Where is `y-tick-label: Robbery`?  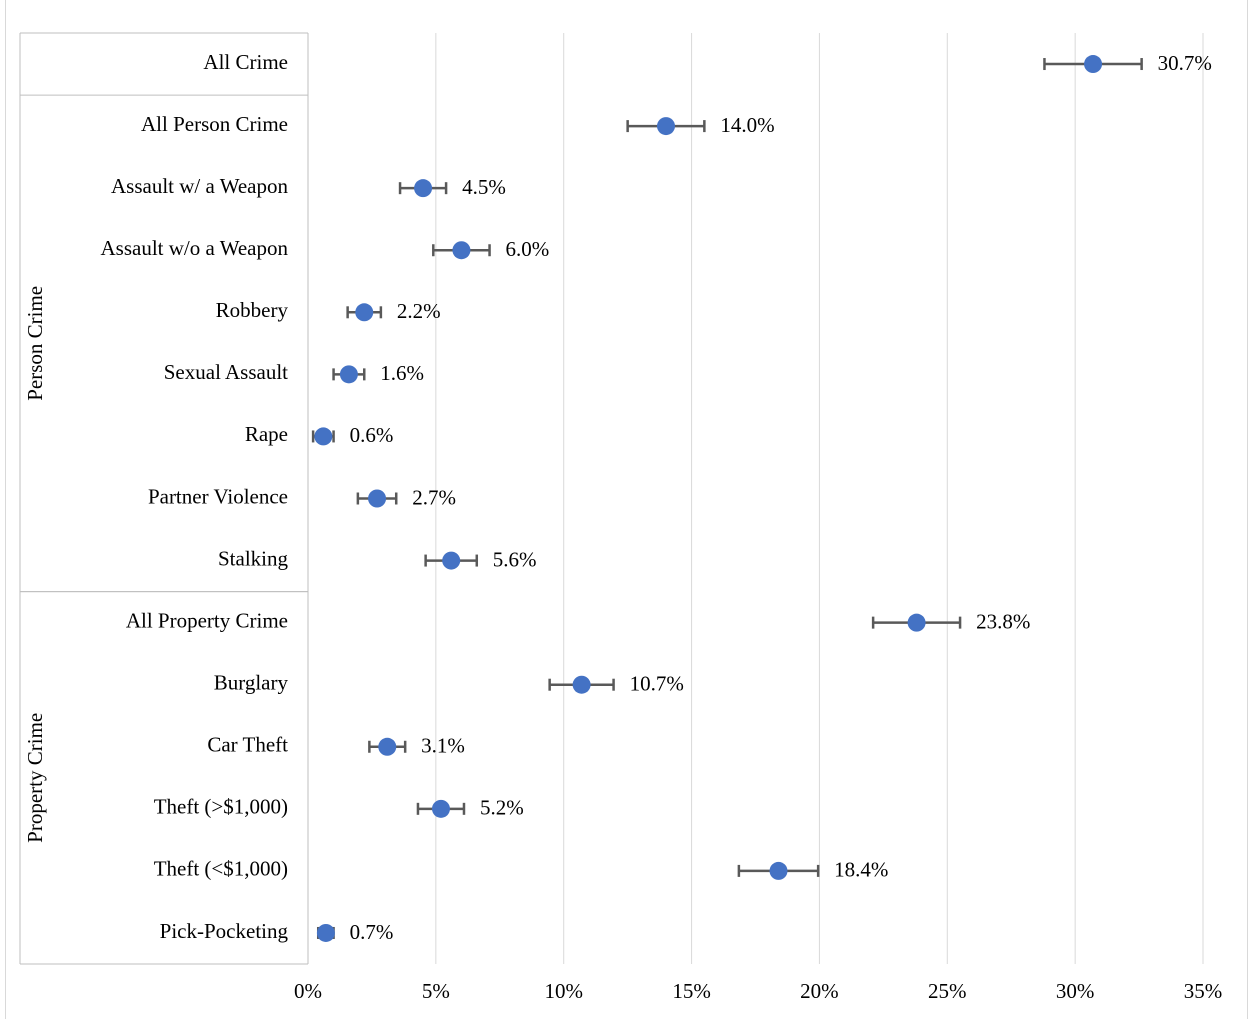 y-tick-label: Robbery is located at coordinates (252, 310).